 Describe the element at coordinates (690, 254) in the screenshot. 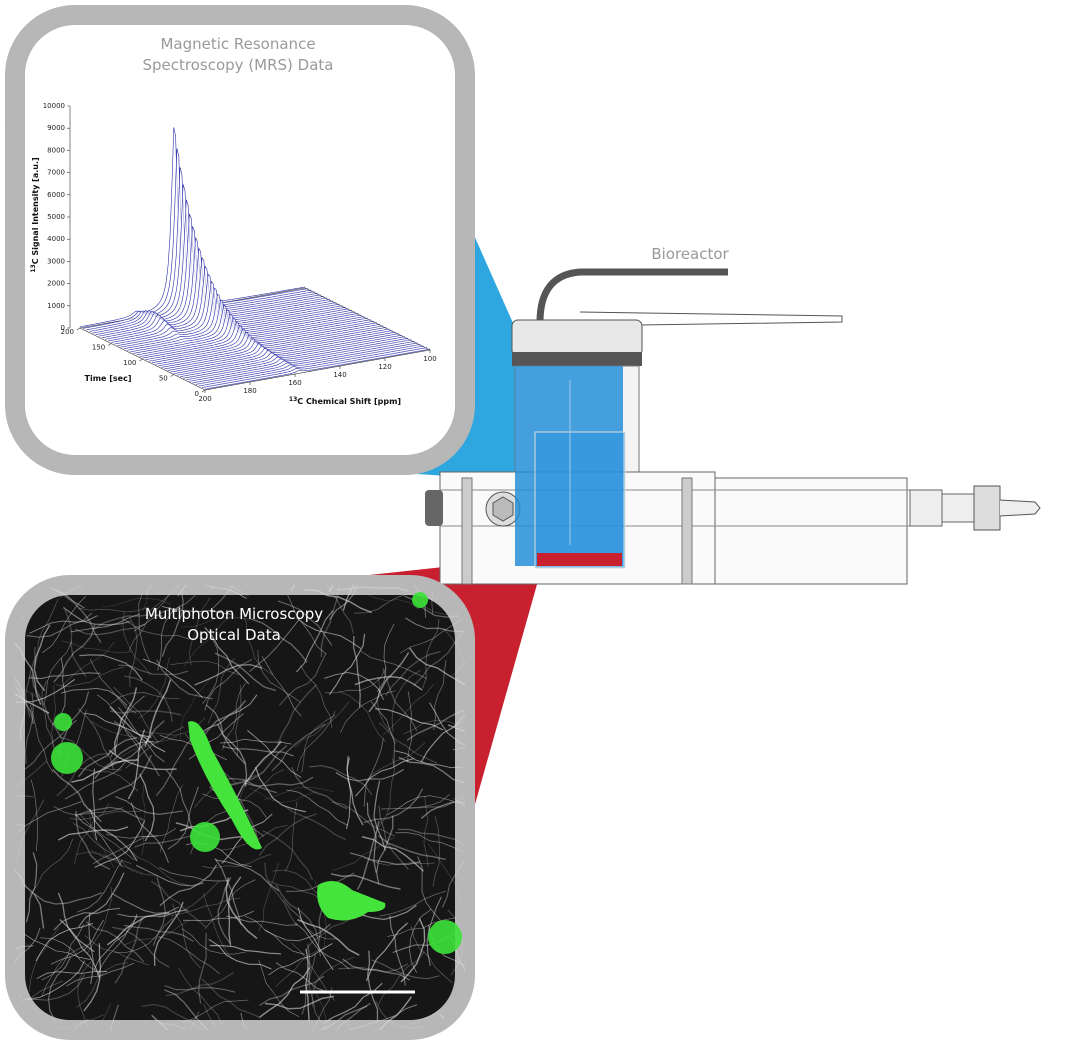

I see `device-label: Bioreactor` at that location.